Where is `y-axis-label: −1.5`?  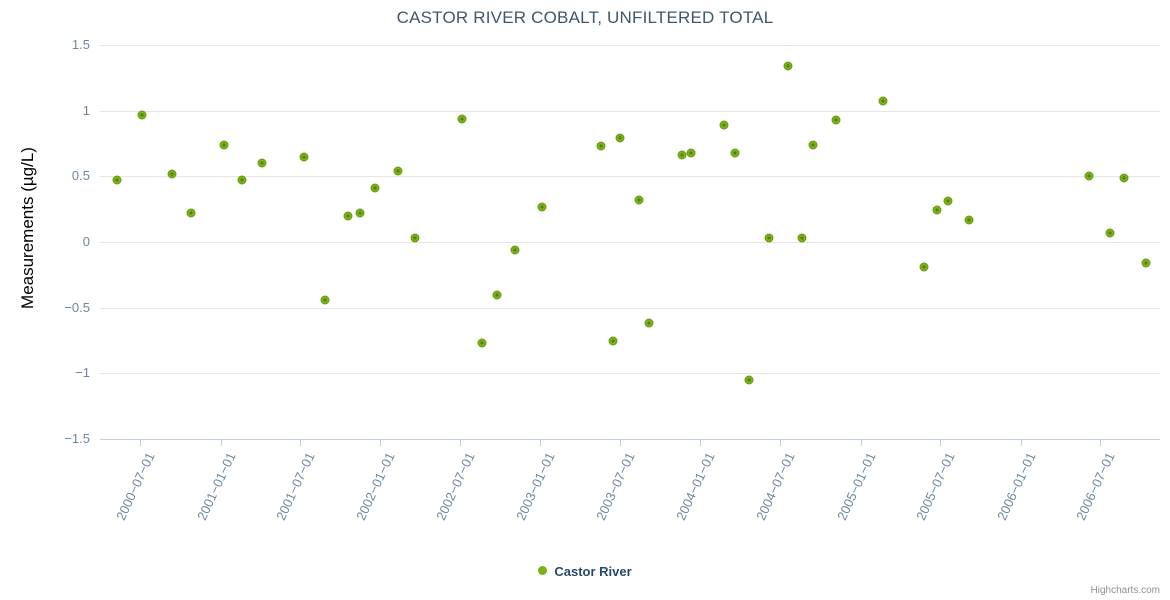 y-axis-label: −1.5 is located at coordinates (77, 438).